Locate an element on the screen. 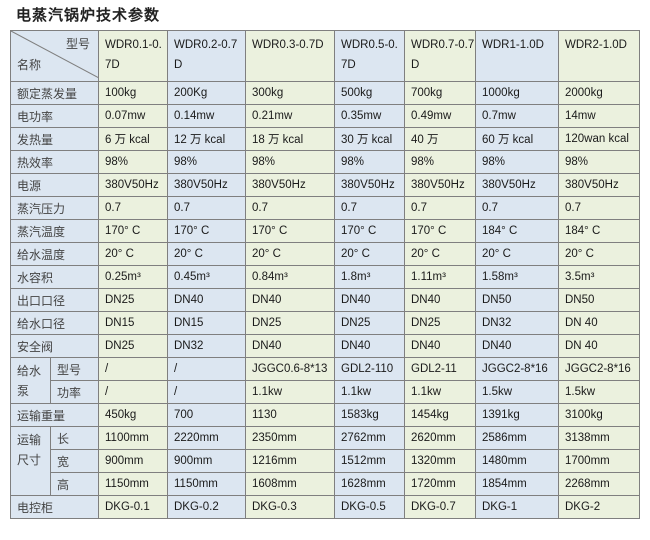 The image size is (650, 540). row-label: 型号 is located at coordinates (74, 369).